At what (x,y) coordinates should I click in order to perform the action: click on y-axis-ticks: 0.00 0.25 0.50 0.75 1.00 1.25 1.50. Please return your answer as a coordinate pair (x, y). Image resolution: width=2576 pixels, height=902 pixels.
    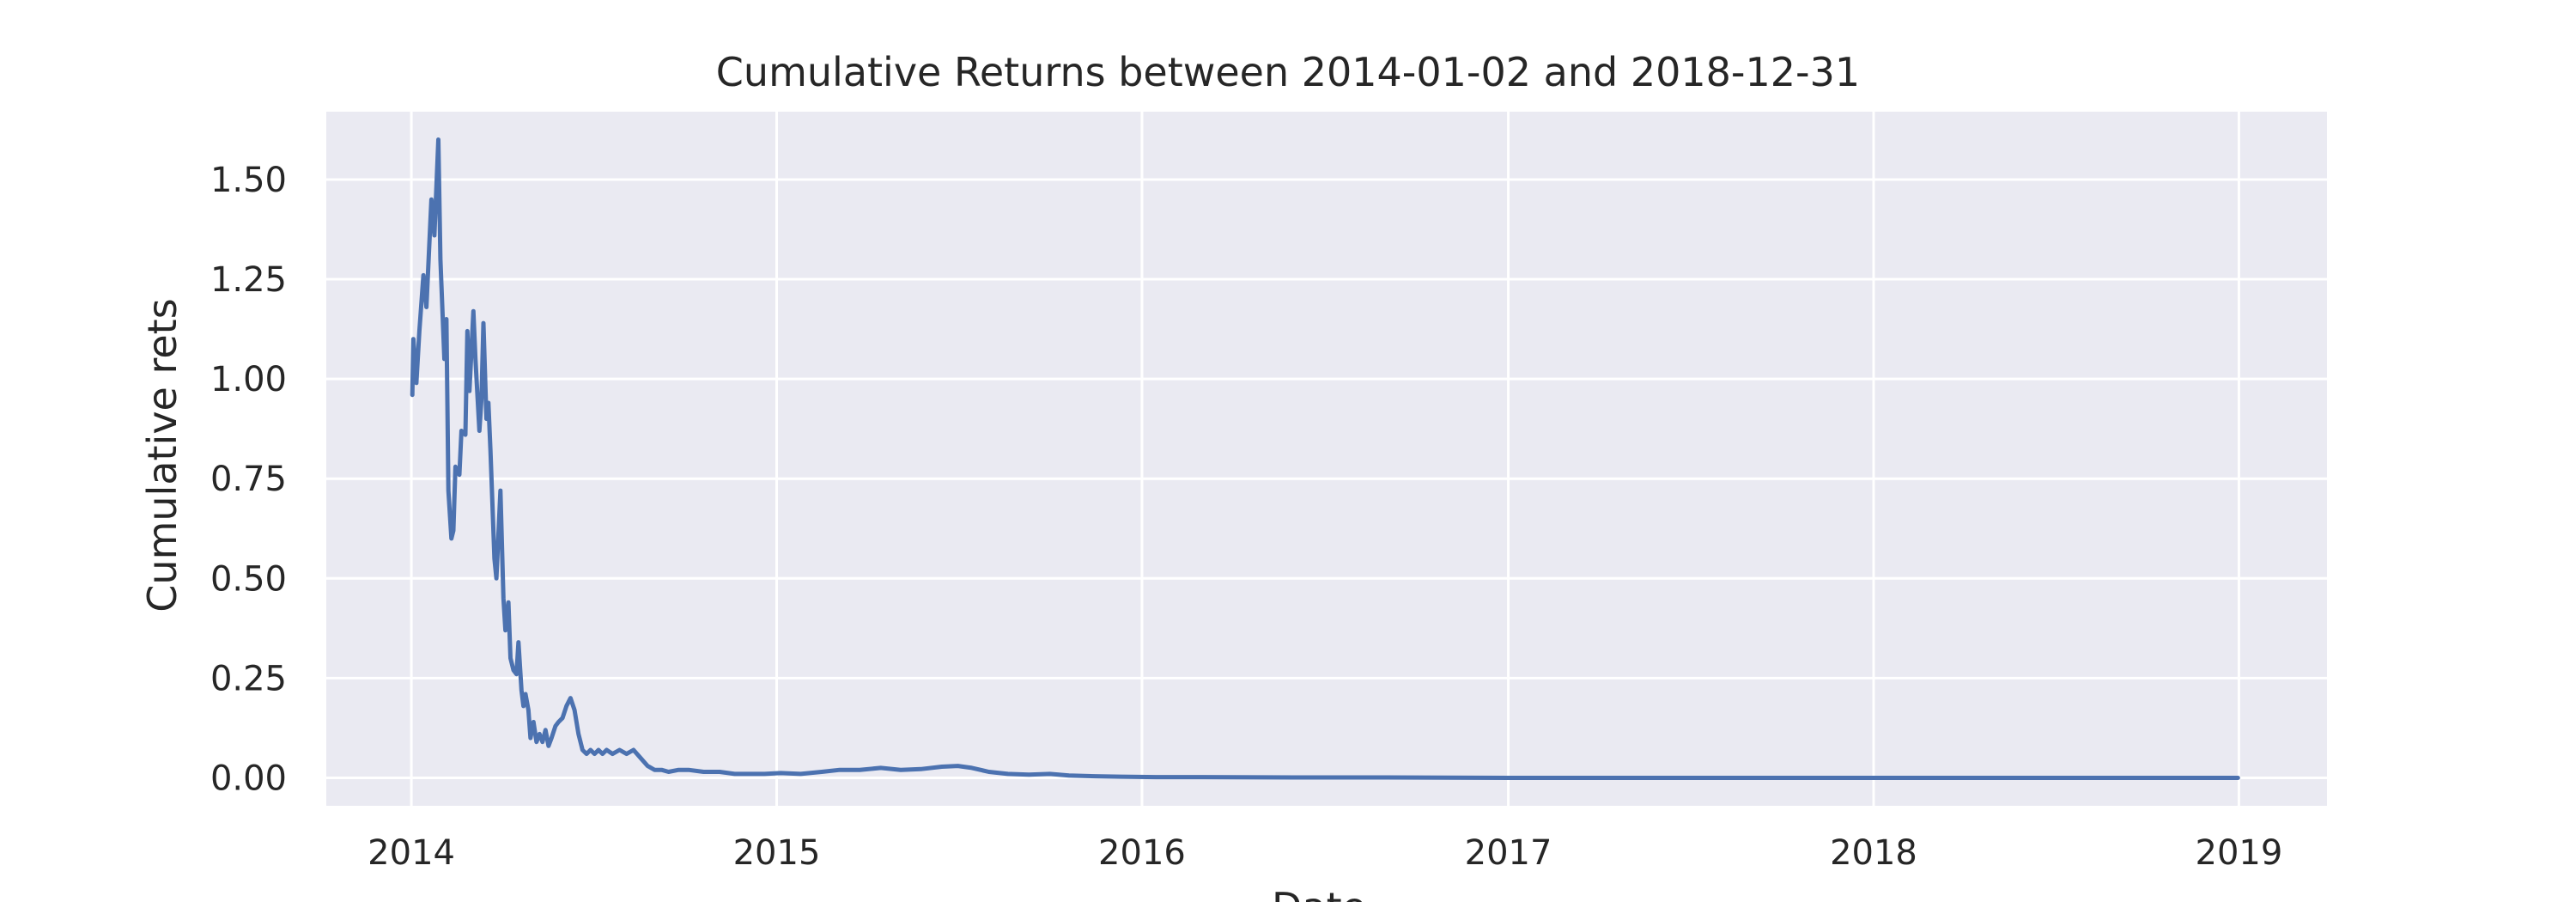
    Looking at the image, I should click on (249, 480).